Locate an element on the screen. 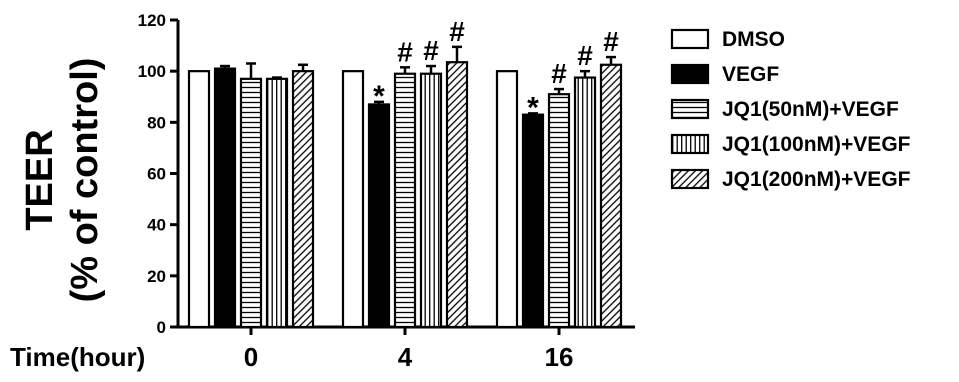 The width and height of the screenshot is (959, 382). legend-label: JQ1(100nM)+VEGF is located at coordinates (816, 144).